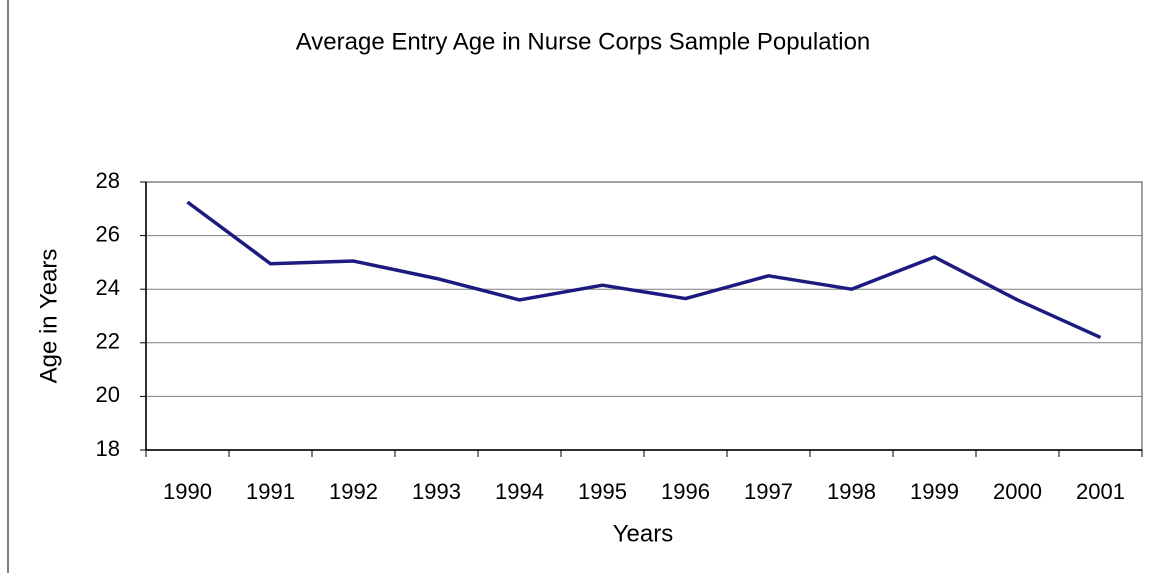 The width and height of the screenshot is (1151, 578). What do you see at coordinates (187, 491) in the screenshot?
I see `x-tick-label: 1990` at bounding box center [187, 491].